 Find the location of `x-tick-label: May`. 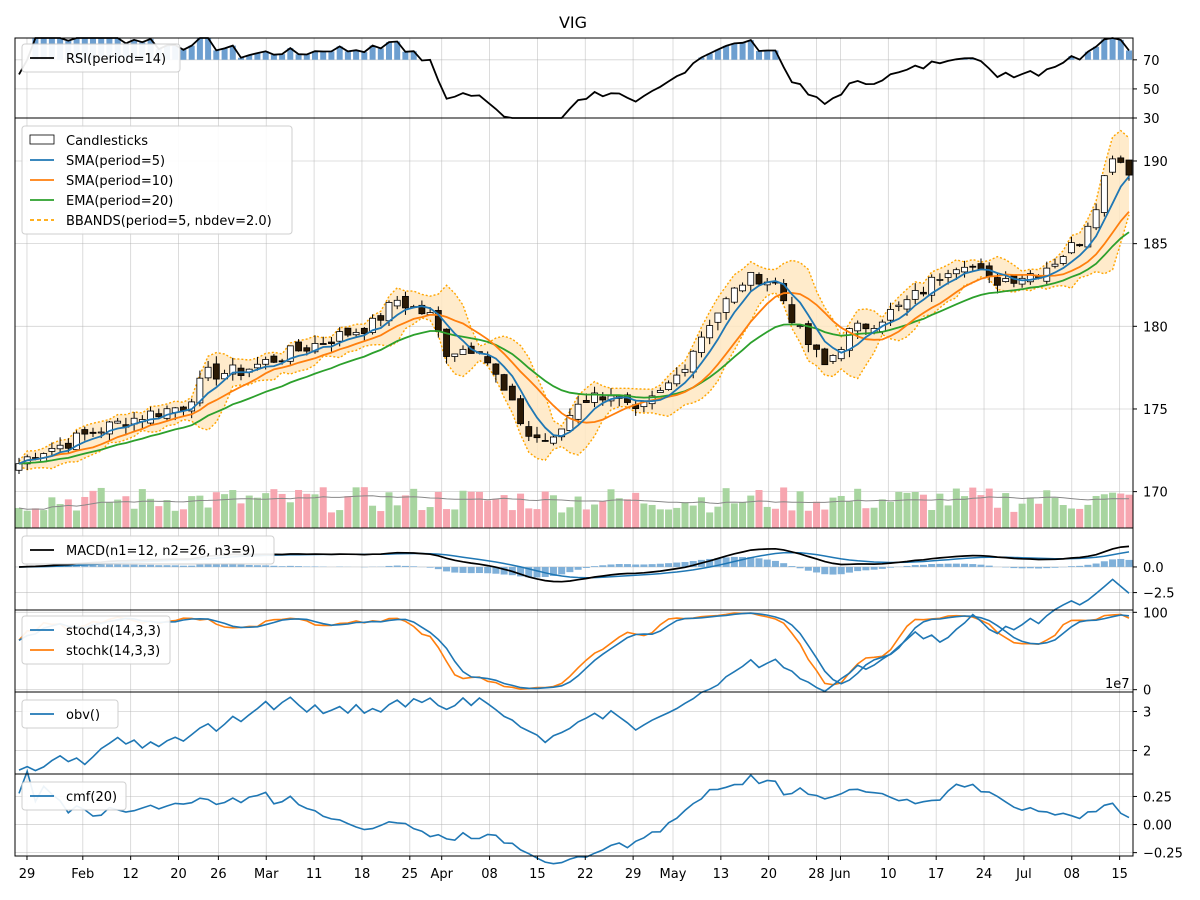

x-tick-label: May is located at coordinates (673, 874).